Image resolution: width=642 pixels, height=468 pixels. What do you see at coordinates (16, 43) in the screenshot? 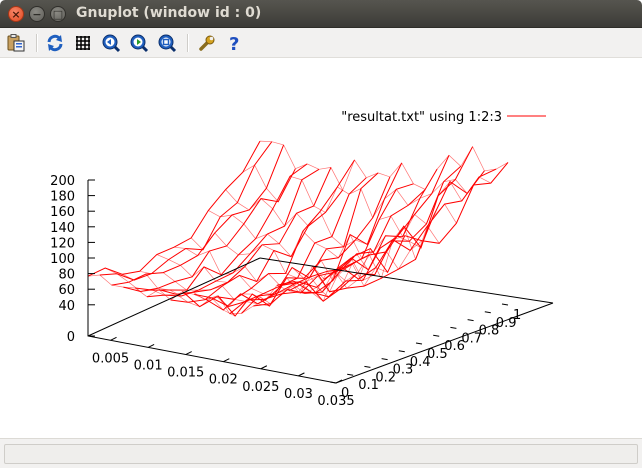
I see `copy-to-clipboard-icon` at bounding box center [16, 43].